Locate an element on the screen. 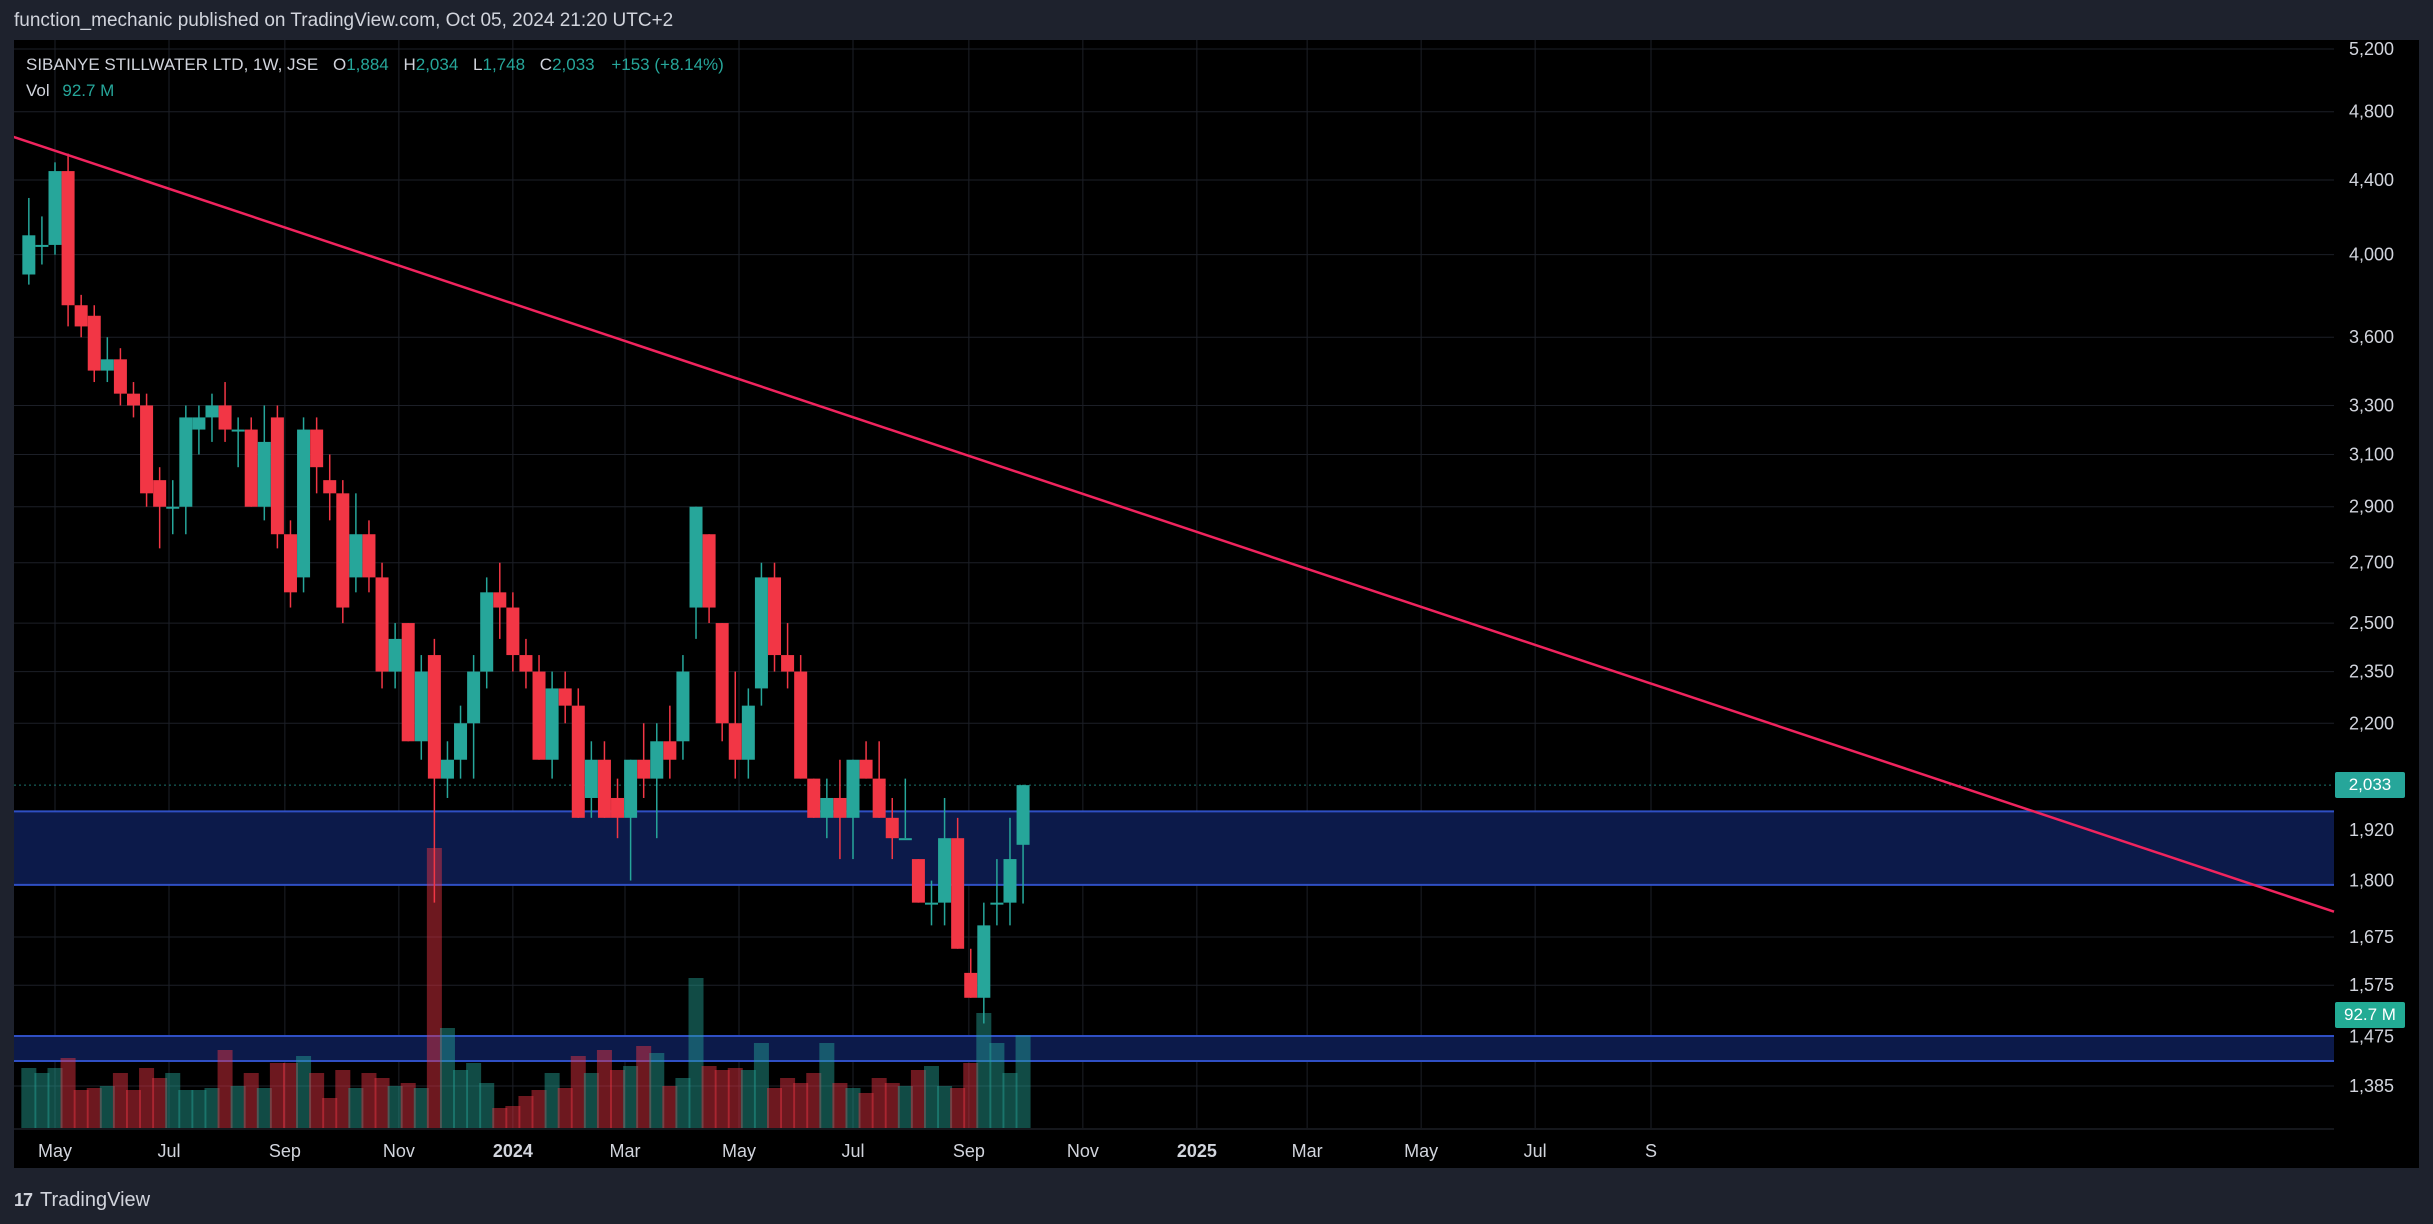  price-tick-label: 1,800 is located at coordinates (2371, 881).